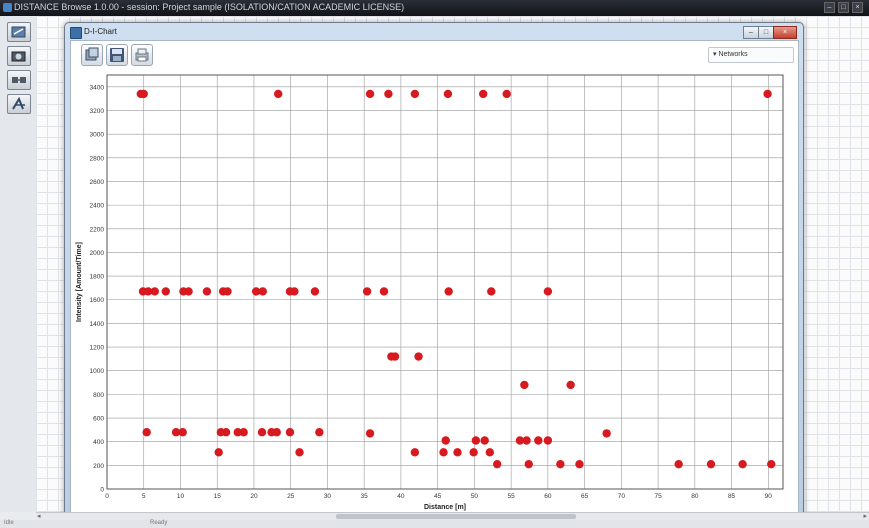 The width and height of the screenshot is (869, 528). I want to click on x-tick-label: 0, so click(107, 496).